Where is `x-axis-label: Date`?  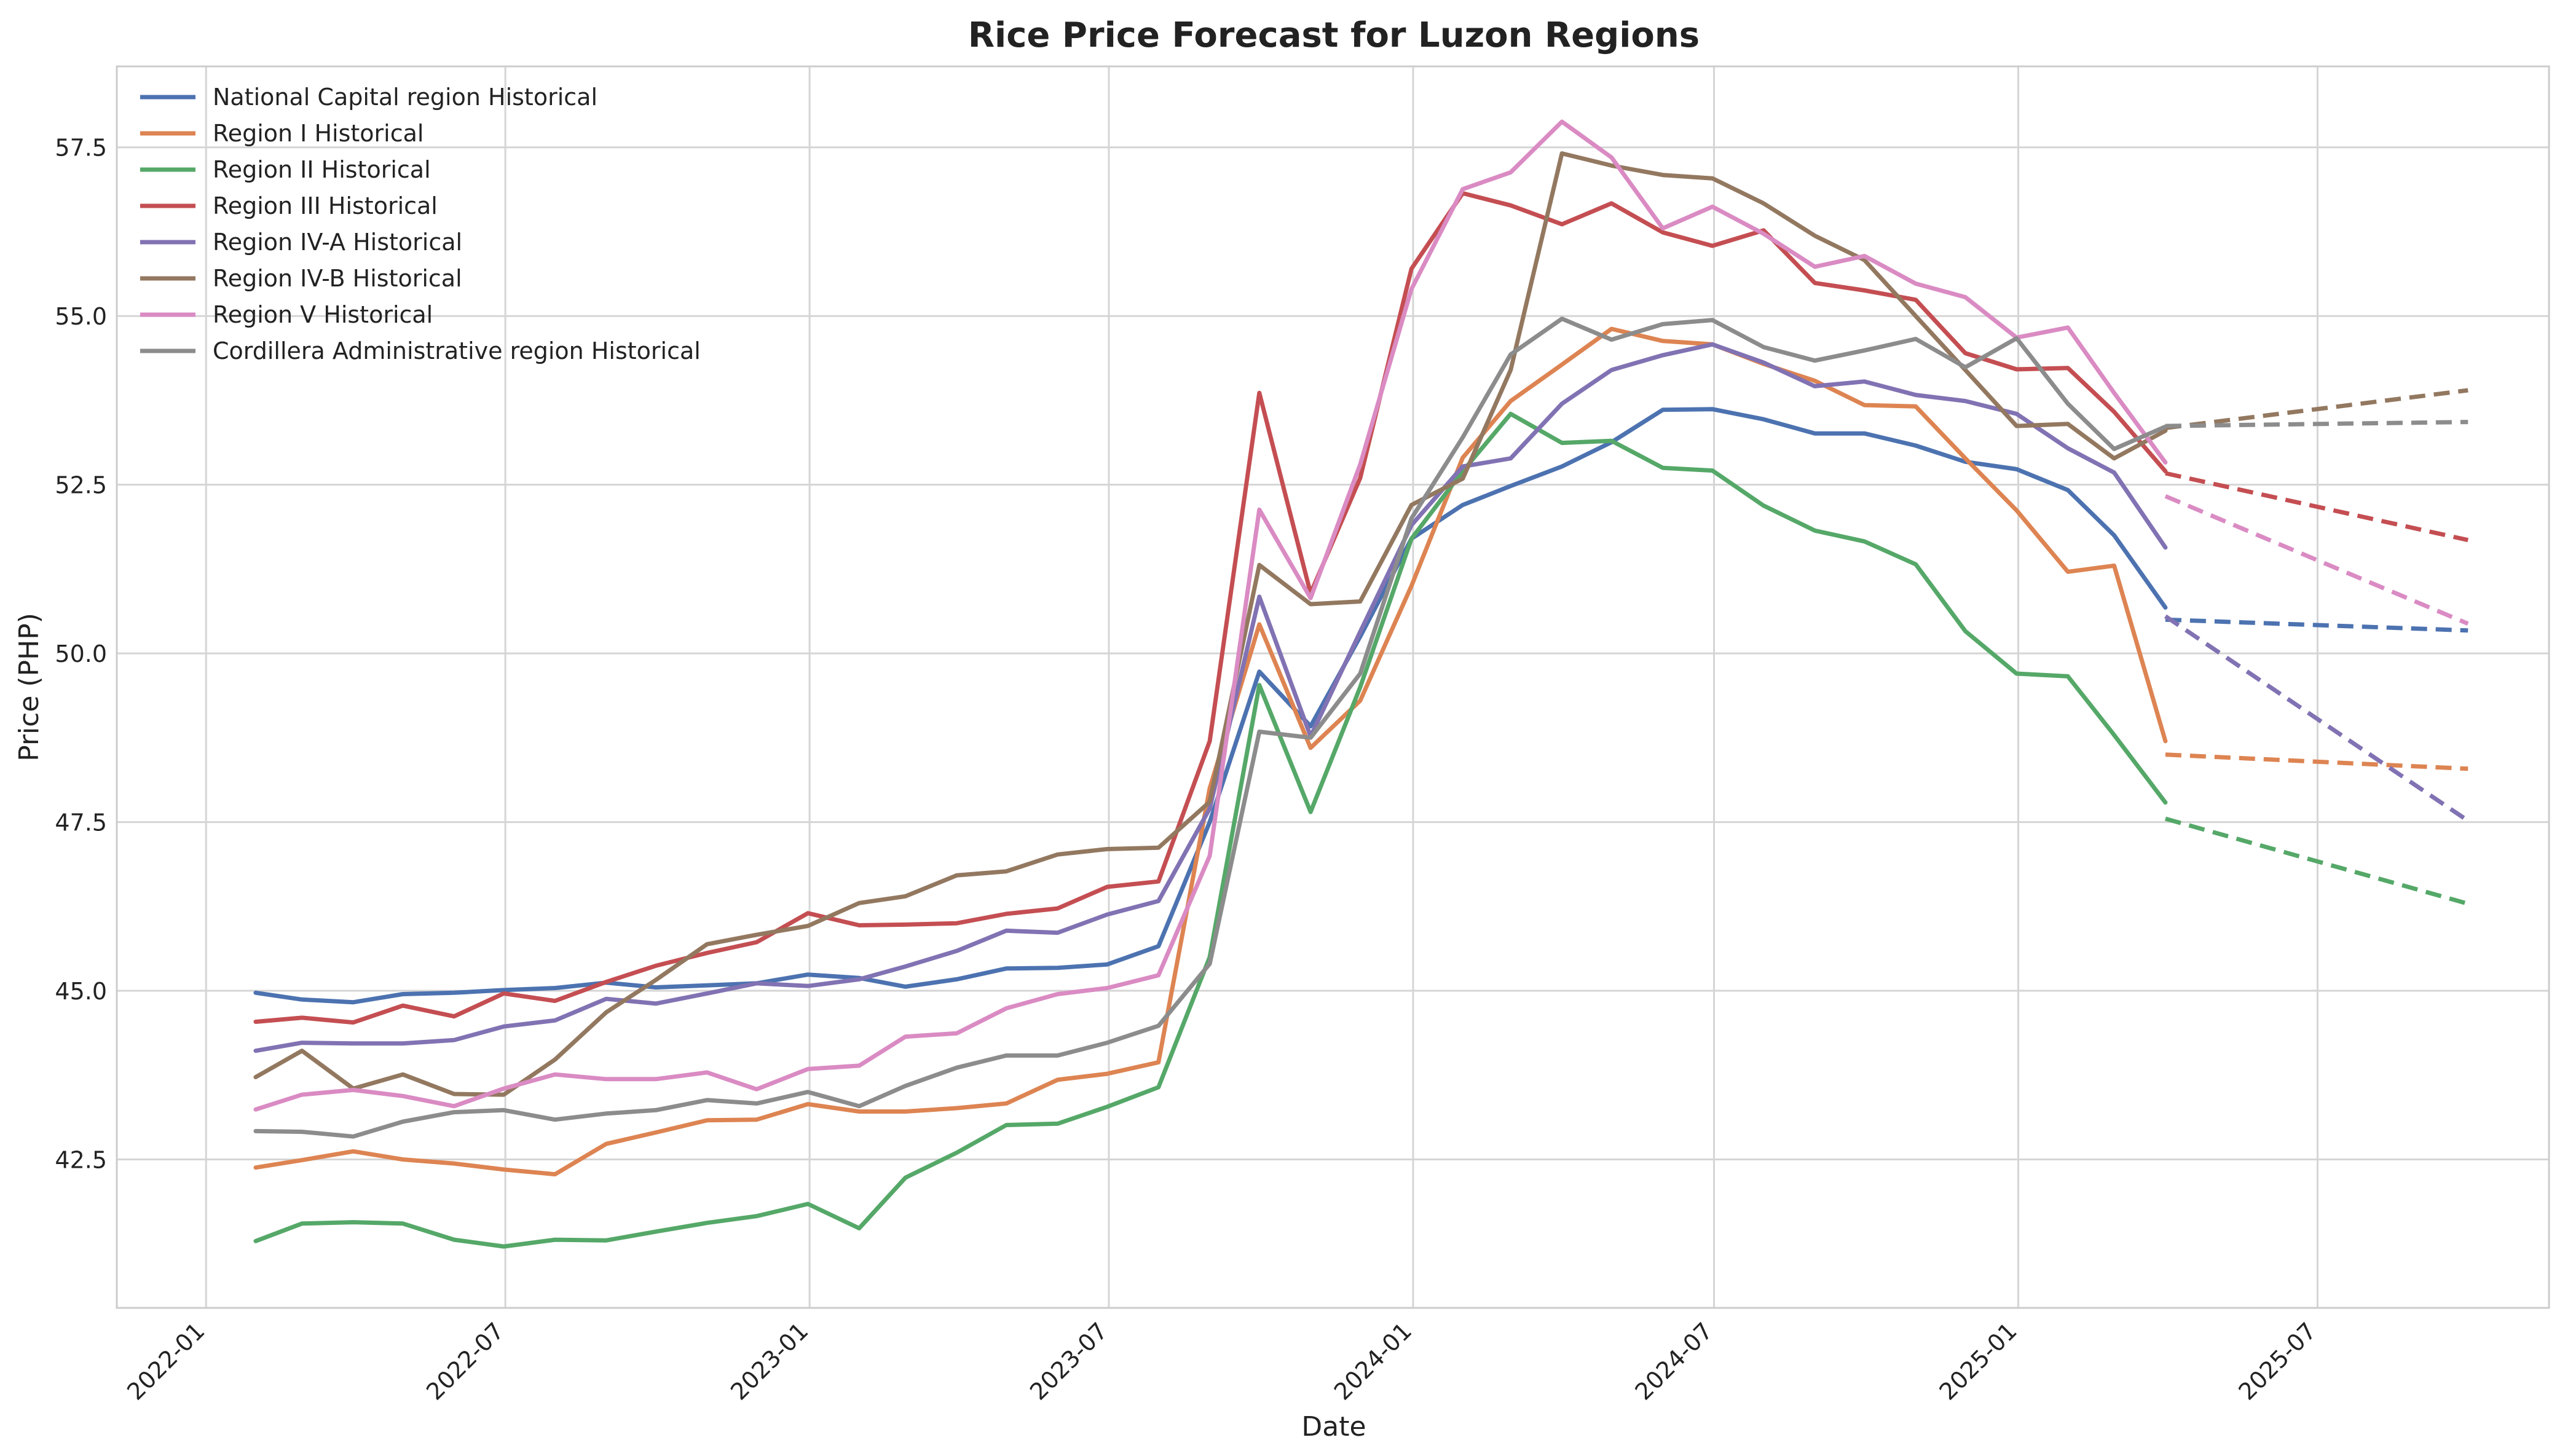 x-axis-label: Date is located at coordinates (1333, 1426).